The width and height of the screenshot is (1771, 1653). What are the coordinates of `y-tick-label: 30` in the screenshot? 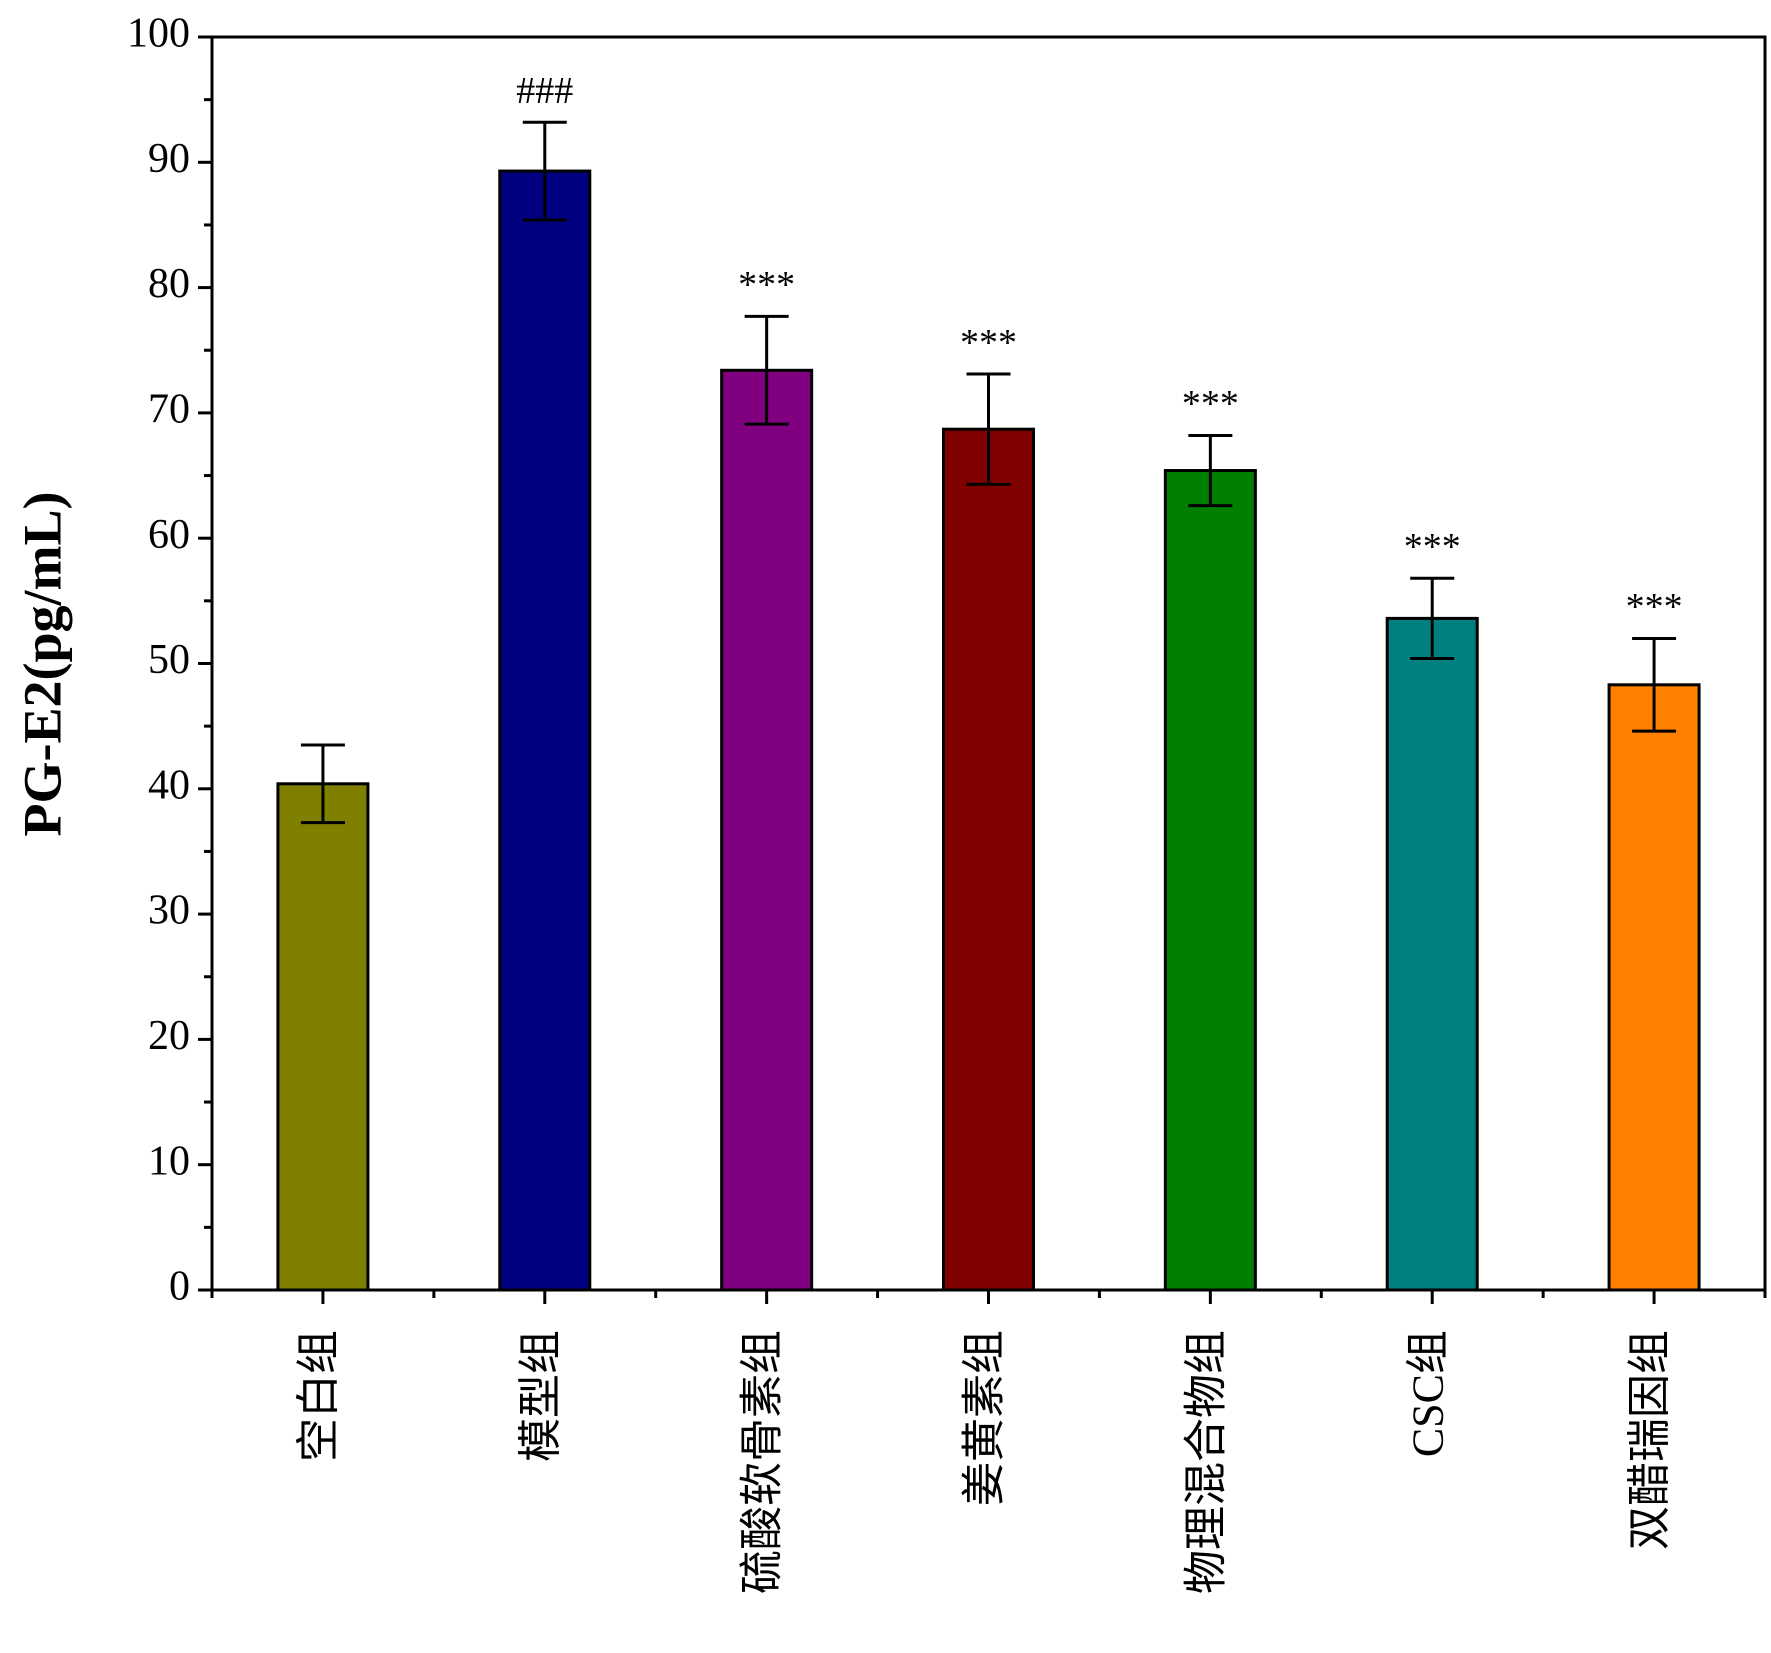 It's located at (169, 911).